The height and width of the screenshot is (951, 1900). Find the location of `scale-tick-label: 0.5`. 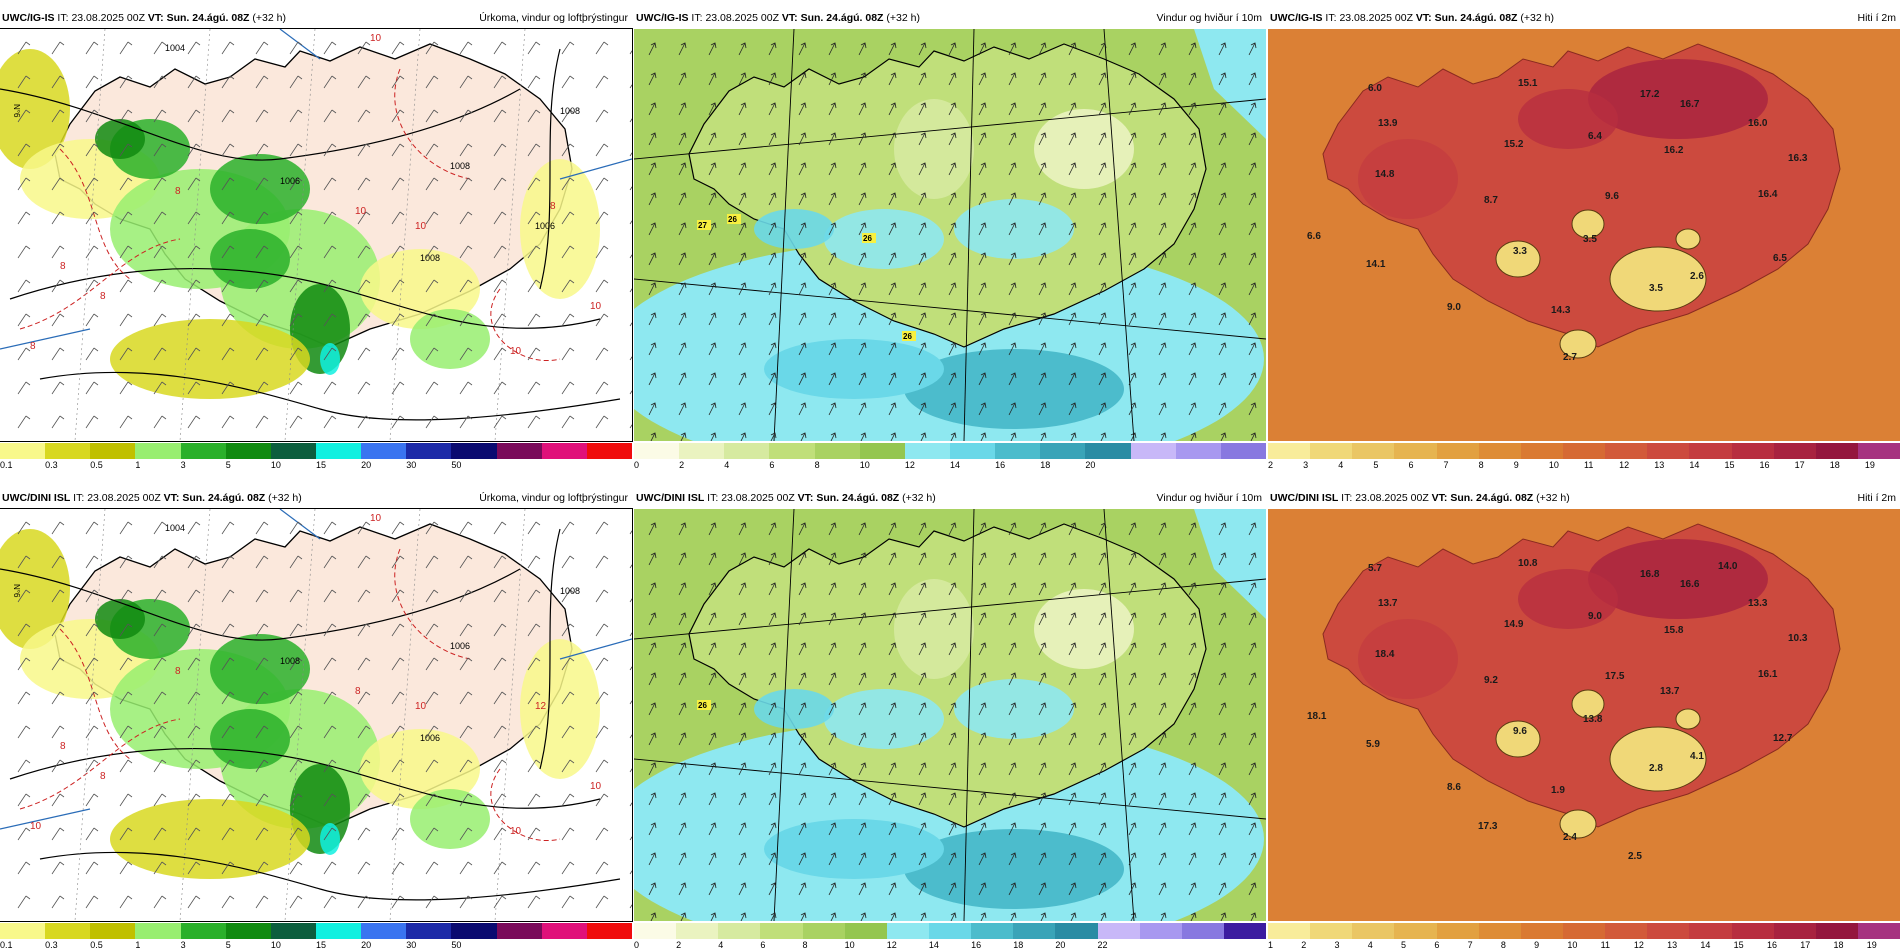

scale-tick-label: 0.5 is located at coordinates (96, 945).